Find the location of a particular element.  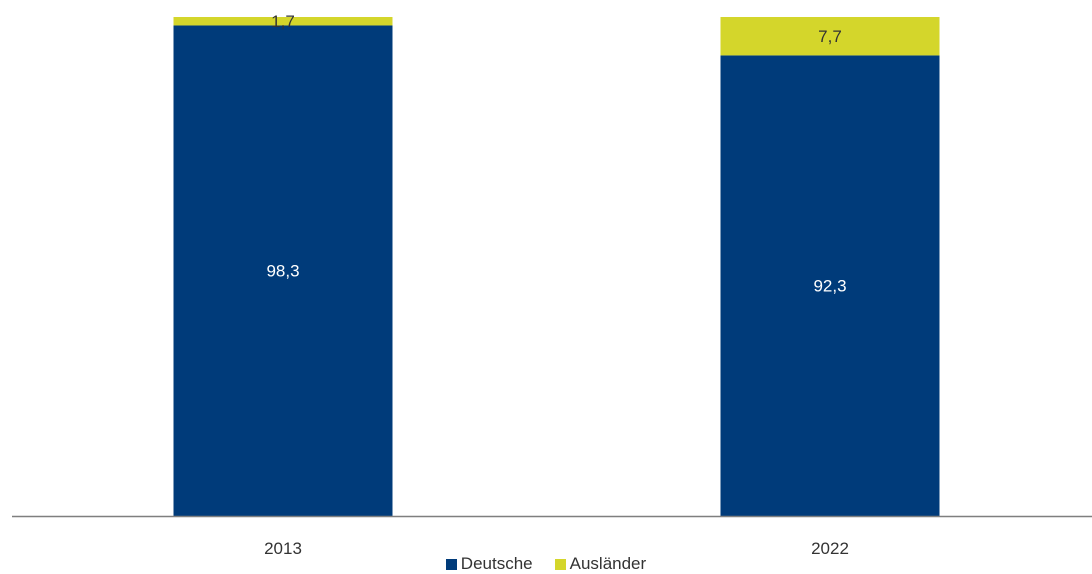

data-label-deutsche-2022: 92,3 is located at coordinates (829, 286).